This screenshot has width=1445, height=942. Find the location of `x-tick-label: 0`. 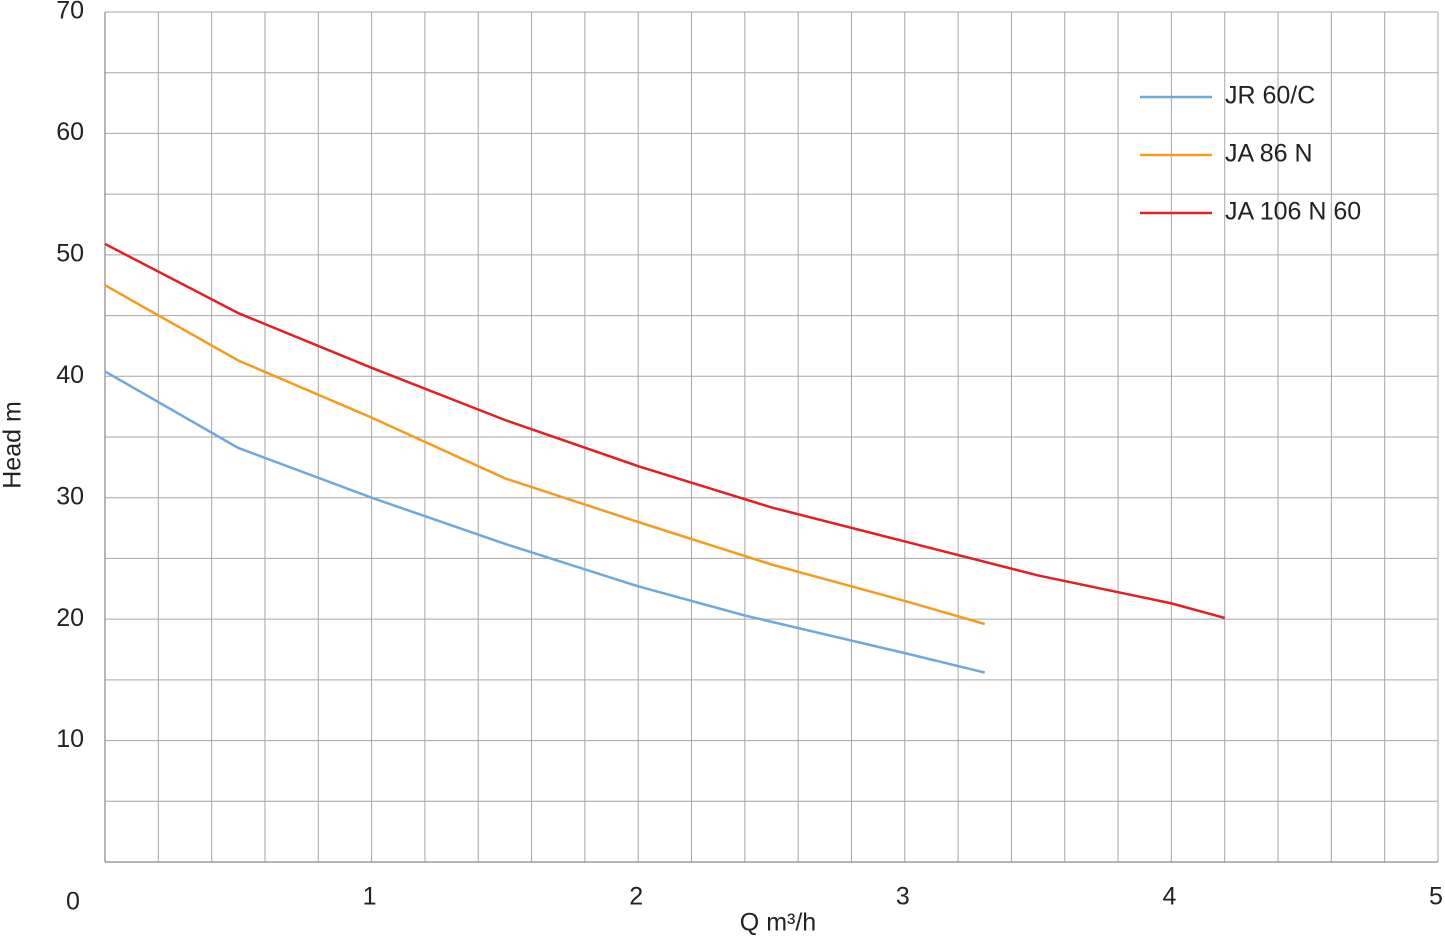

x-tick-label: 0 is located at coordinates (73, 902).